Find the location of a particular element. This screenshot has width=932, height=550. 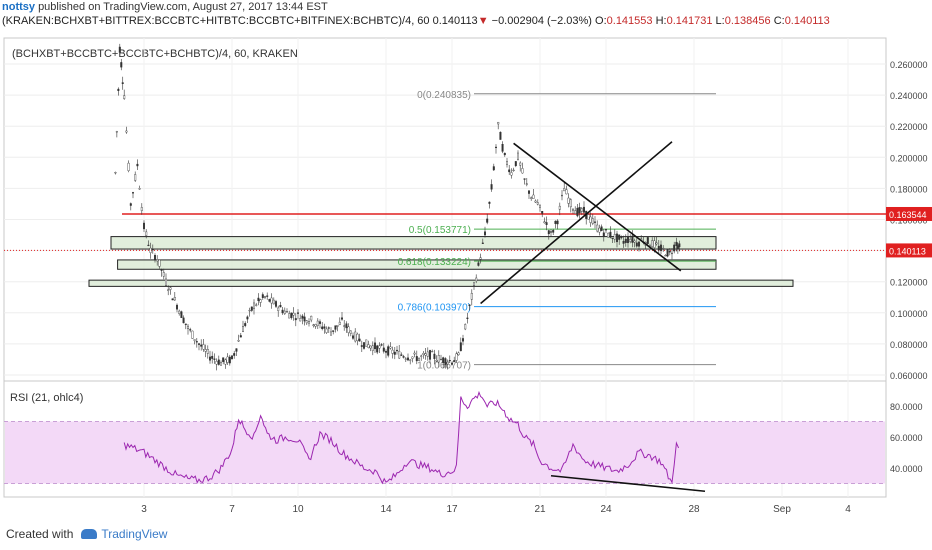

author-name: nottsy is located at coordinates (18, 7).